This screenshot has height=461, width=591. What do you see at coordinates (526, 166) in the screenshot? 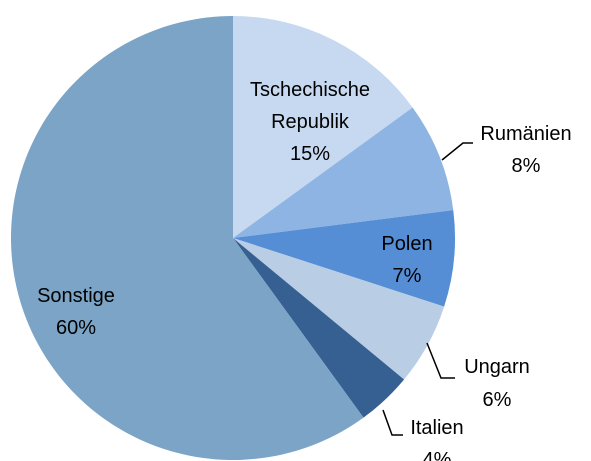
I see `value-label: 8%` at bounding box center [526, 166].